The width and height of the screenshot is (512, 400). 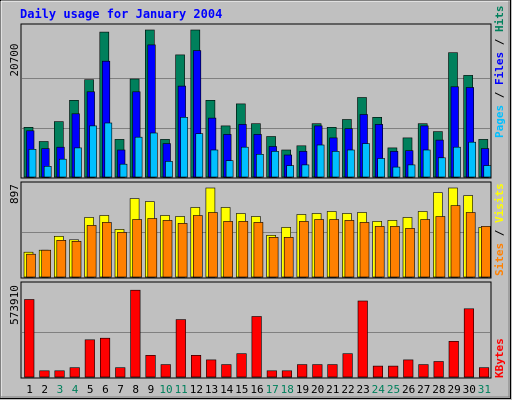 What do you see at coordinates (499, 95) in the screenshot?
I see `legend-sep-1: /` at bounding box center [499, 95].